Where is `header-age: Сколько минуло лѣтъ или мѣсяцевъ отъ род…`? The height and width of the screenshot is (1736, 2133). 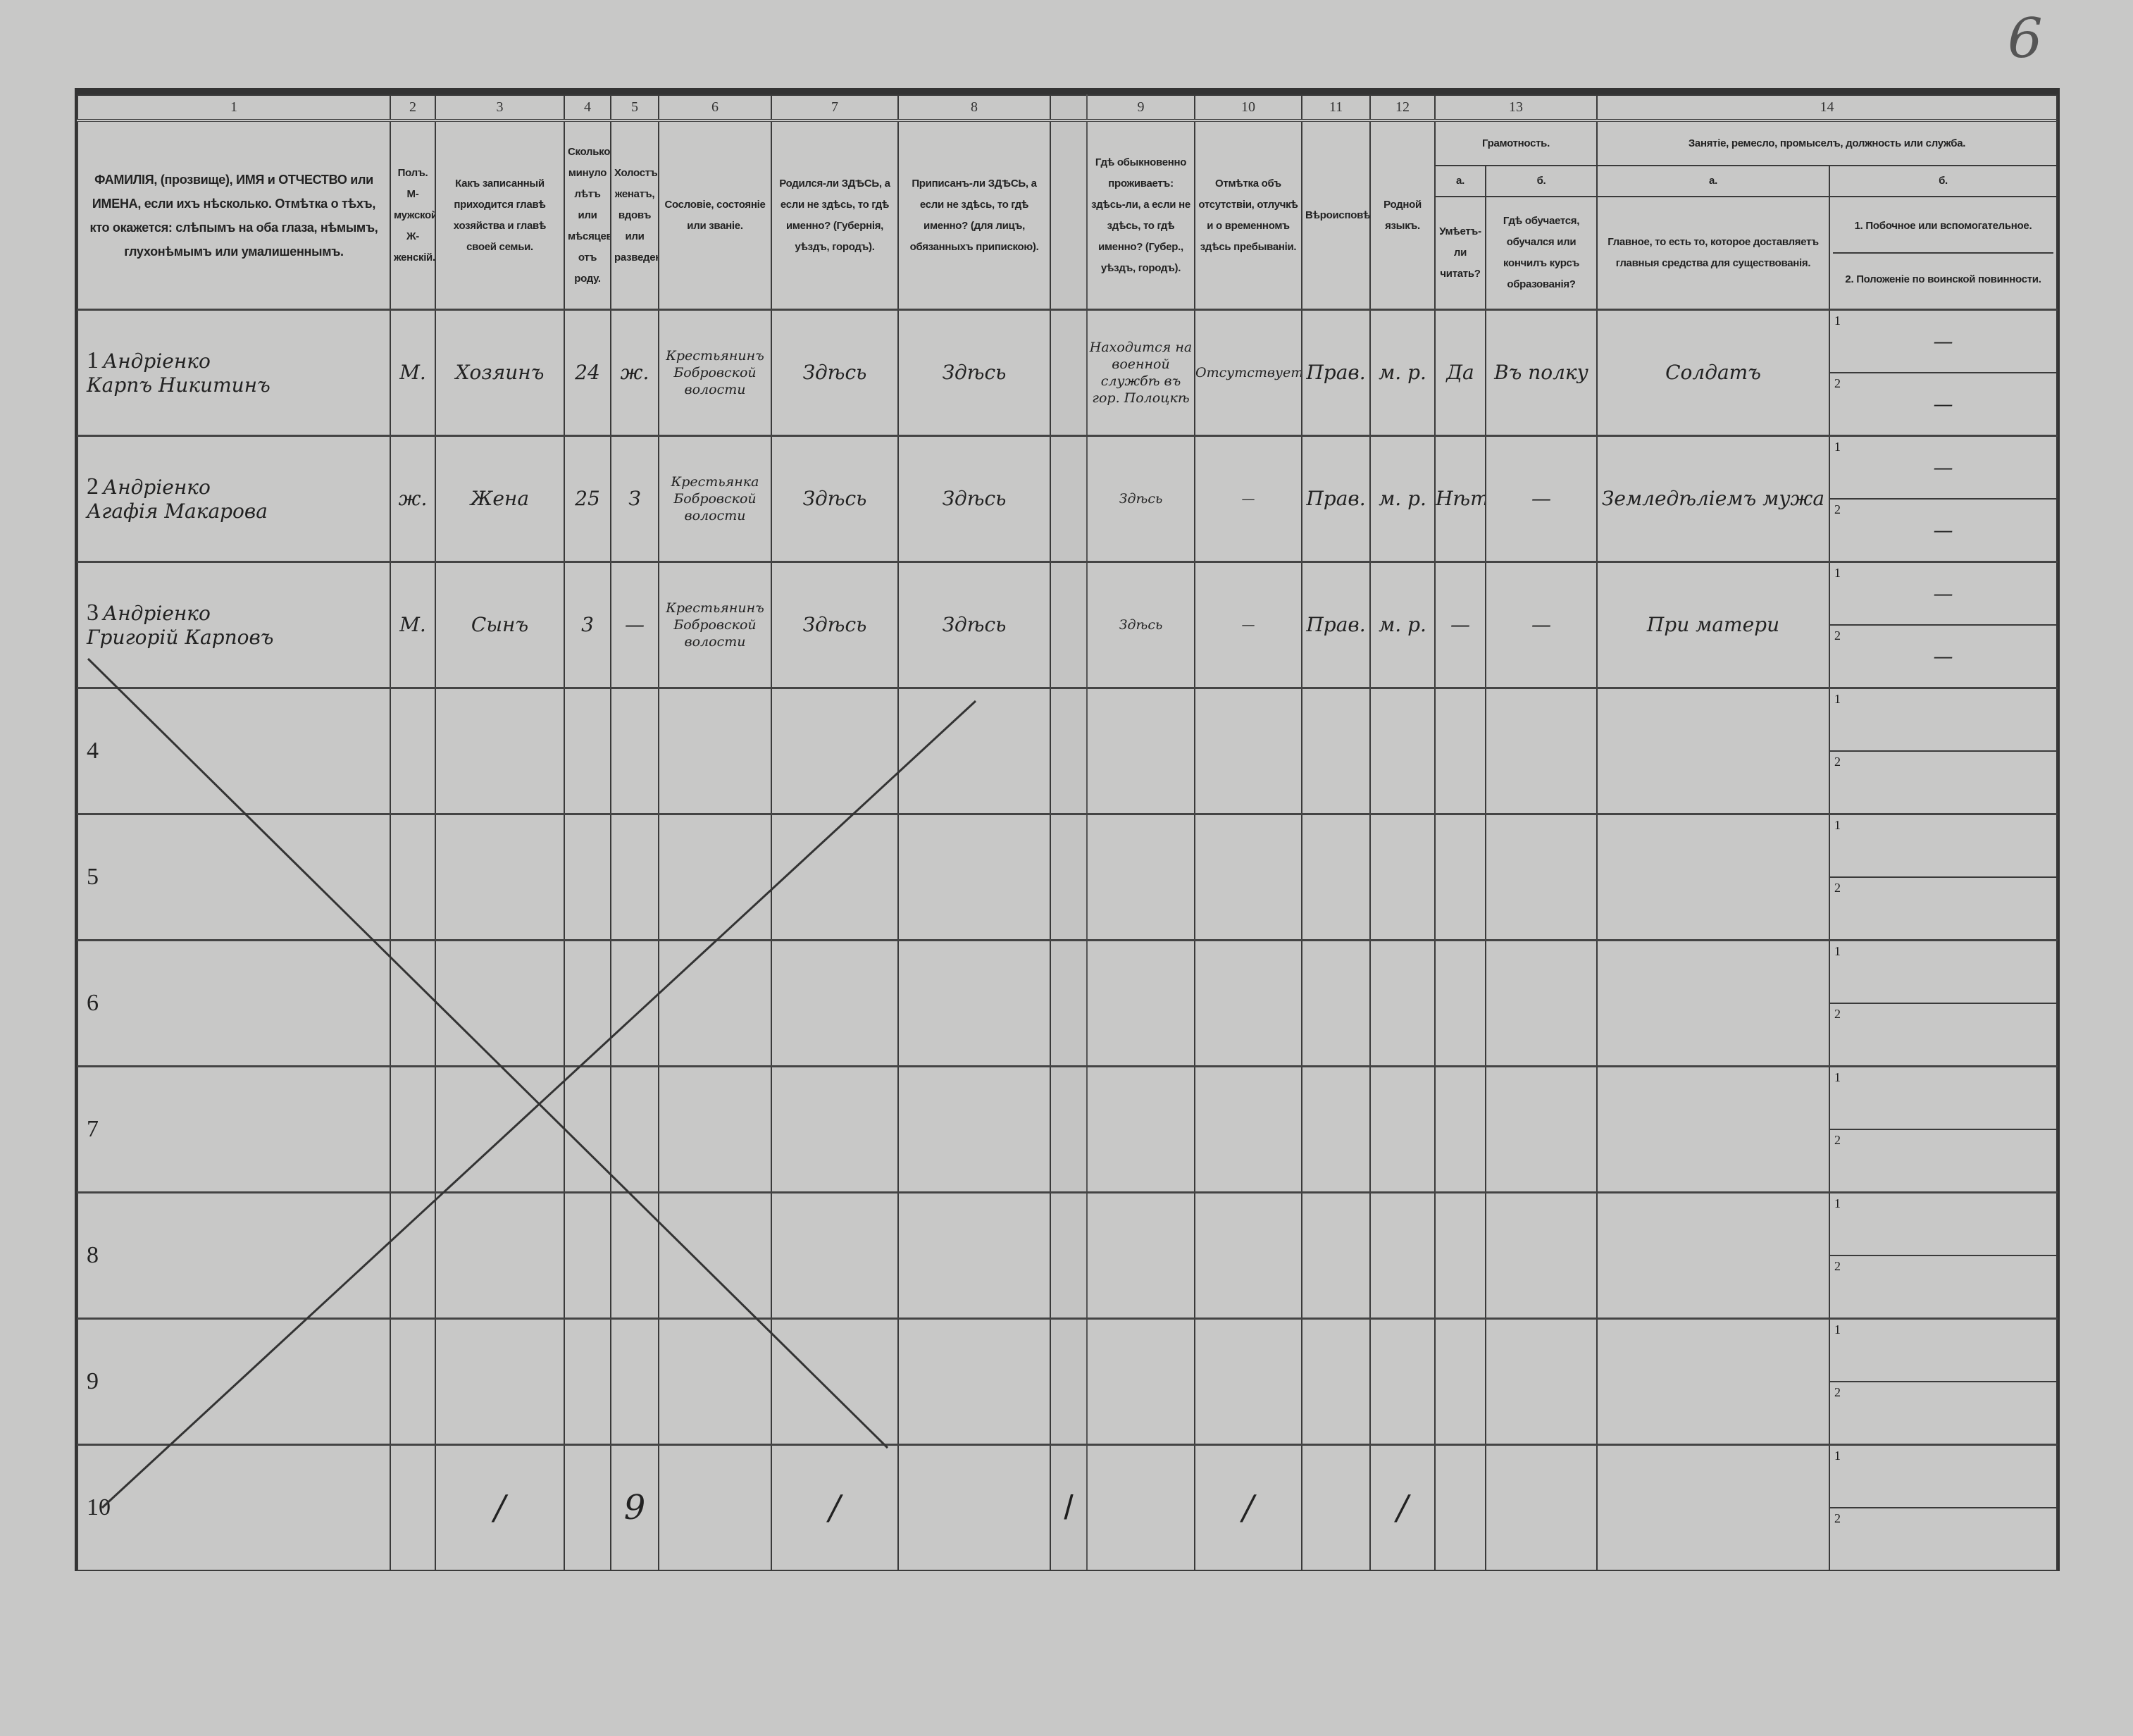 header-age: Сколько минуло лѣтъ или мѣсяцевъ отъ род… is located at coordinates (588, 216).